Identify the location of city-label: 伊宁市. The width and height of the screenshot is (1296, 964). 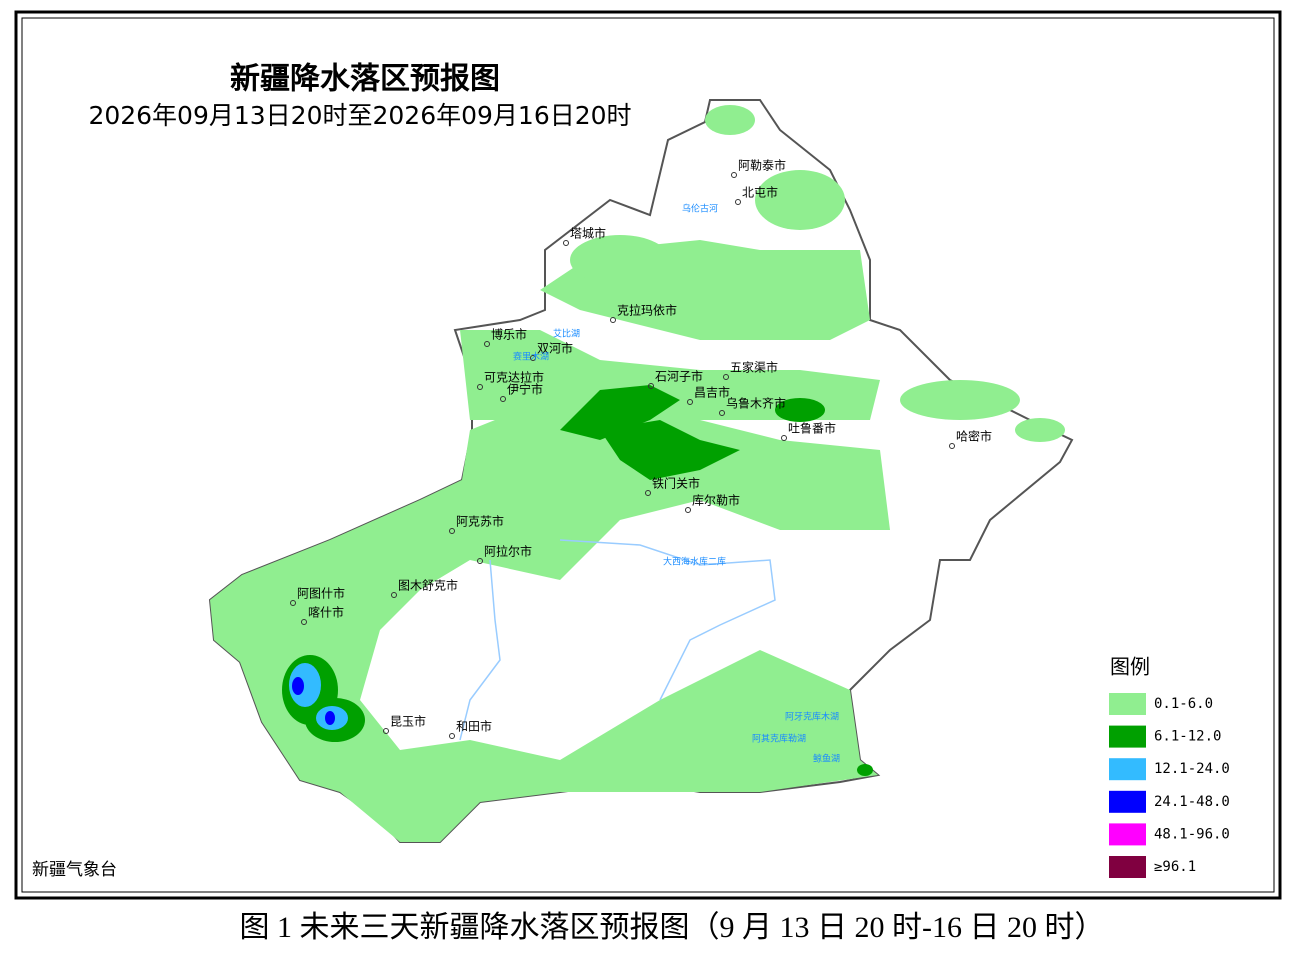
(525, 389).